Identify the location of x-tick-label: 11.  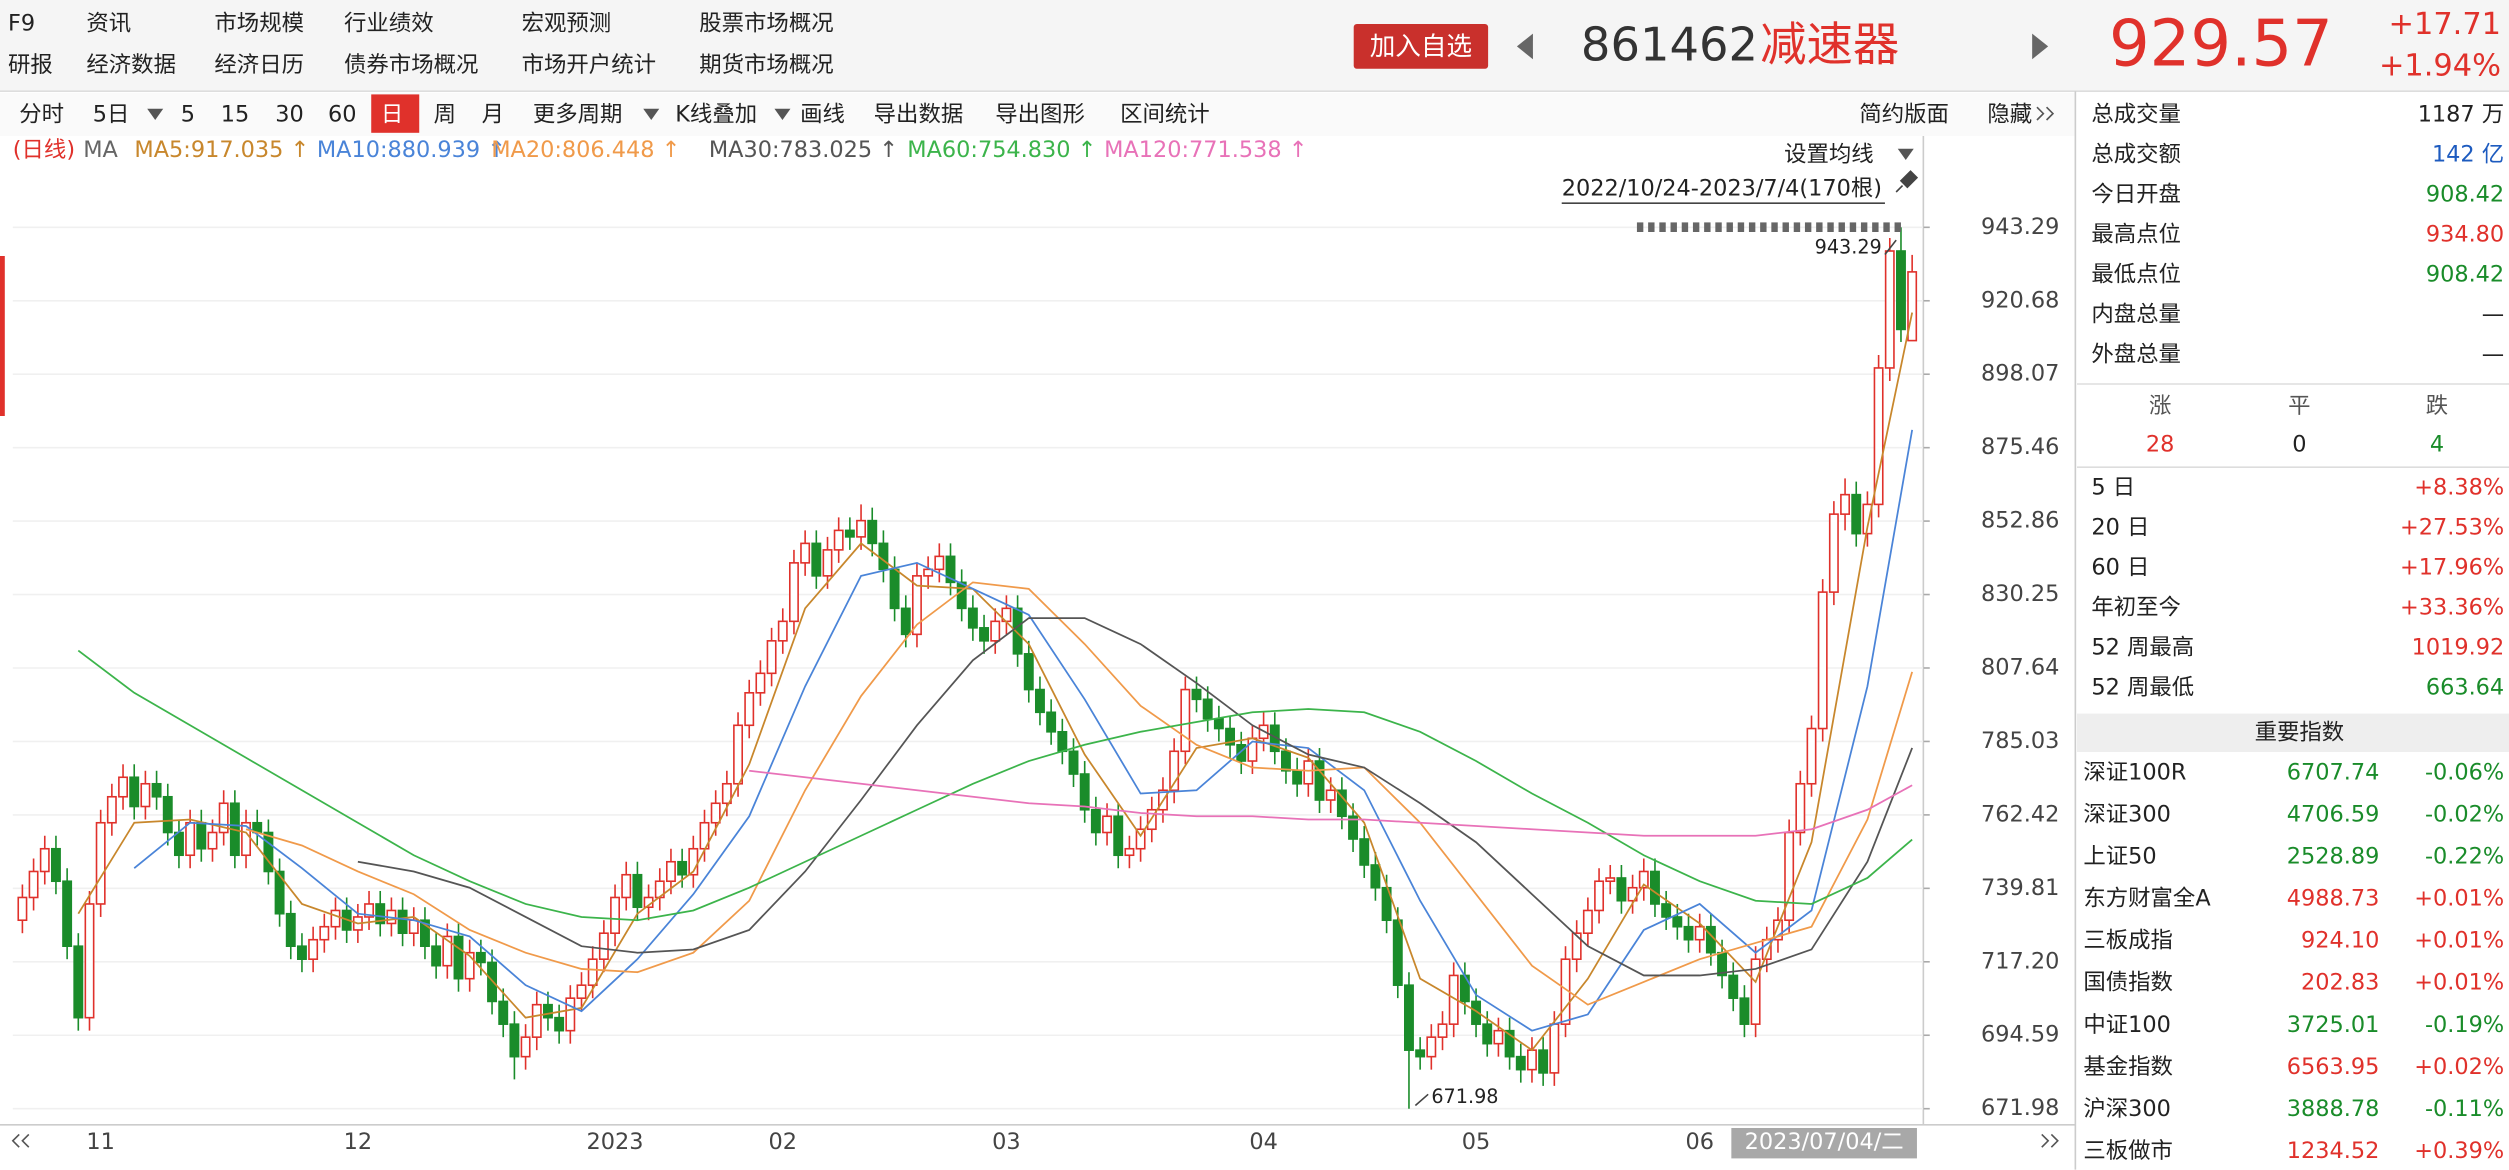
(100, 1142).